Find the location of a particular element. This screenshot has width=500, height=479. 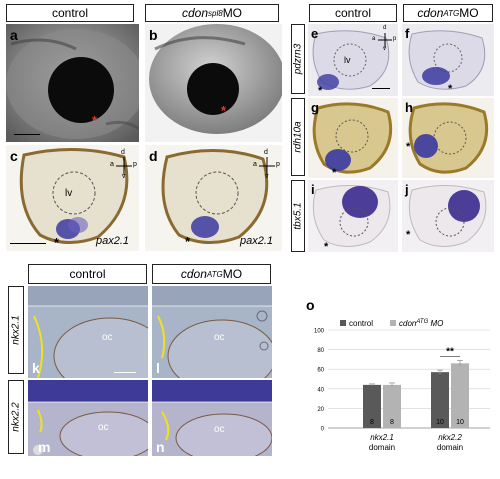

n-label-1-1: 10 is located at coordinates (460, 422).